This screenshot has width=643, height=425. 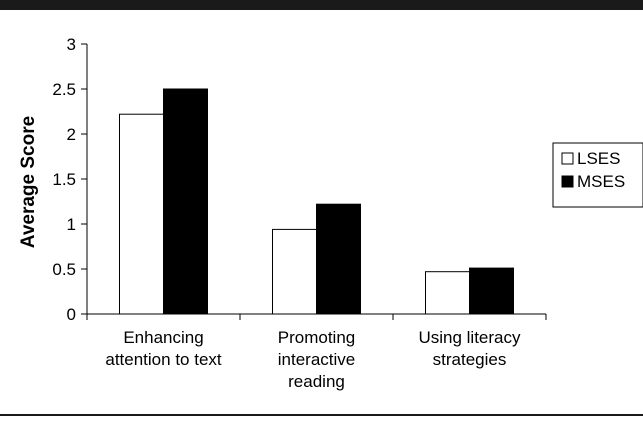 What do you see at coordinates (567, 181) in the screenshot?
I see `legend-swatch-mses` at bounding box center [567, 181].